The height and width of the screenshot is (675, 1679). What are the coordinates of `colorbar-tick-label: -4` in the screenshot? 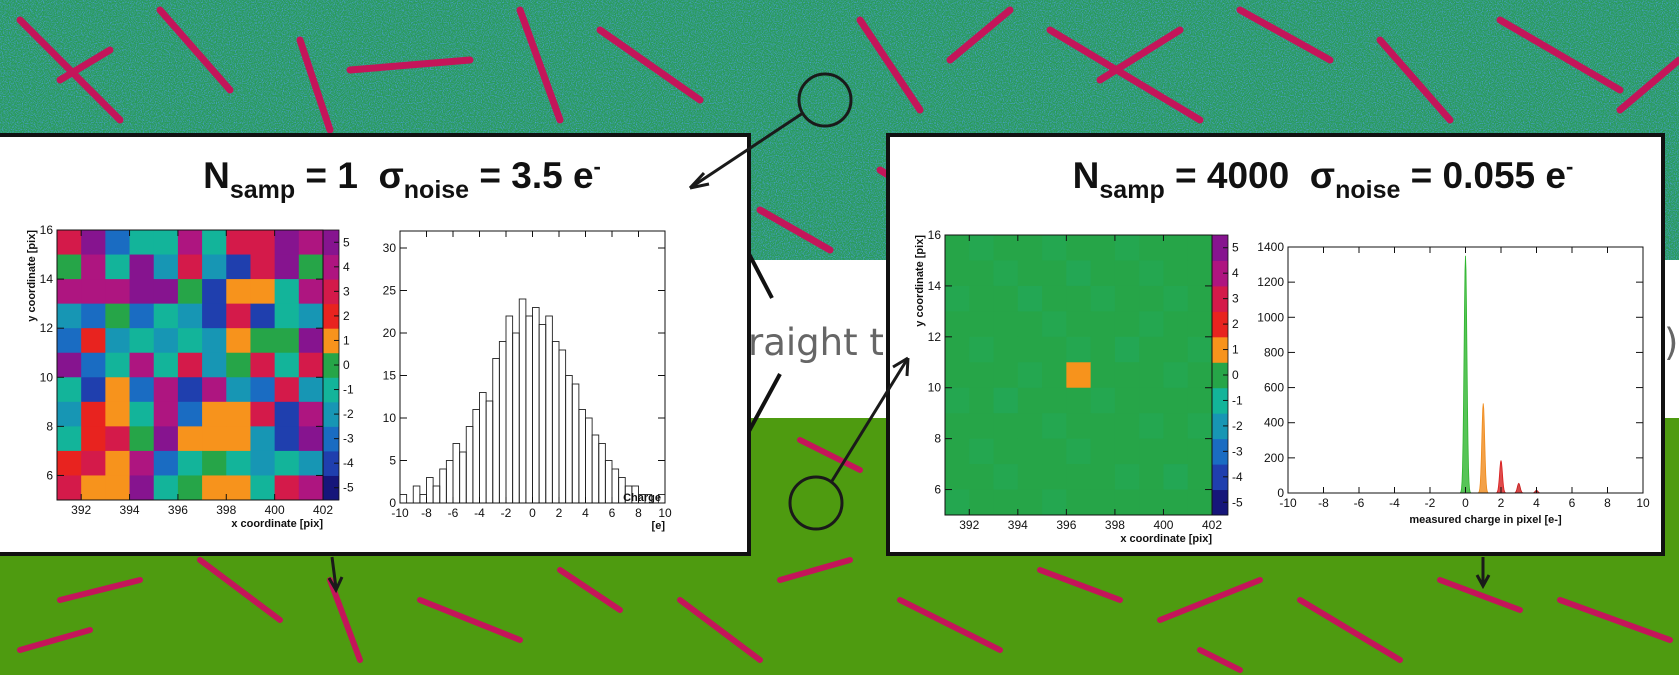 It's located at (348, 463).